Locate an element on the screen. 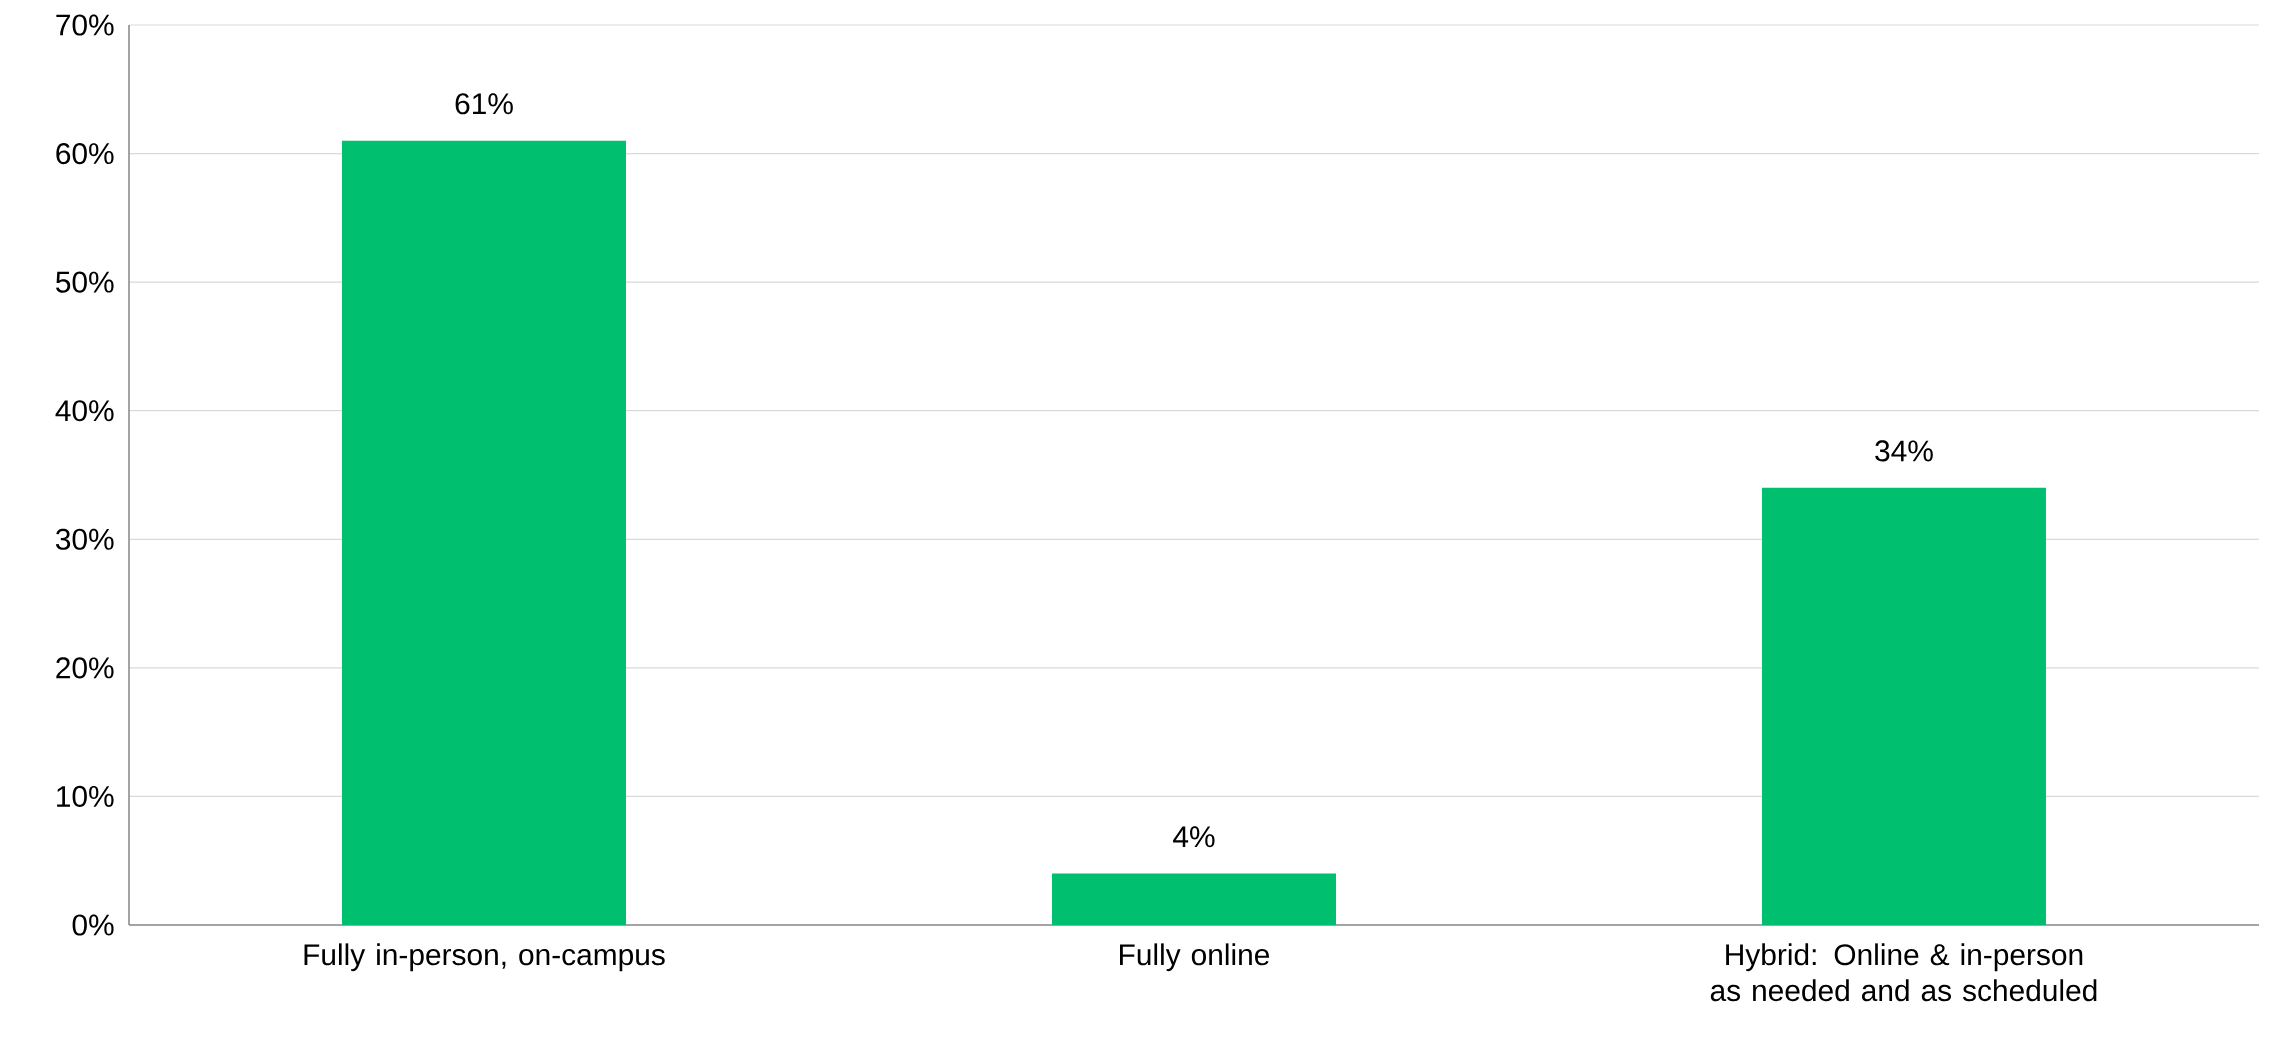 The width and height of the screenshot is (2270, 1053). x-tick-label: Hybrid: Online & in-person as needed and as scheduled is located at coordinates (1903, 972).